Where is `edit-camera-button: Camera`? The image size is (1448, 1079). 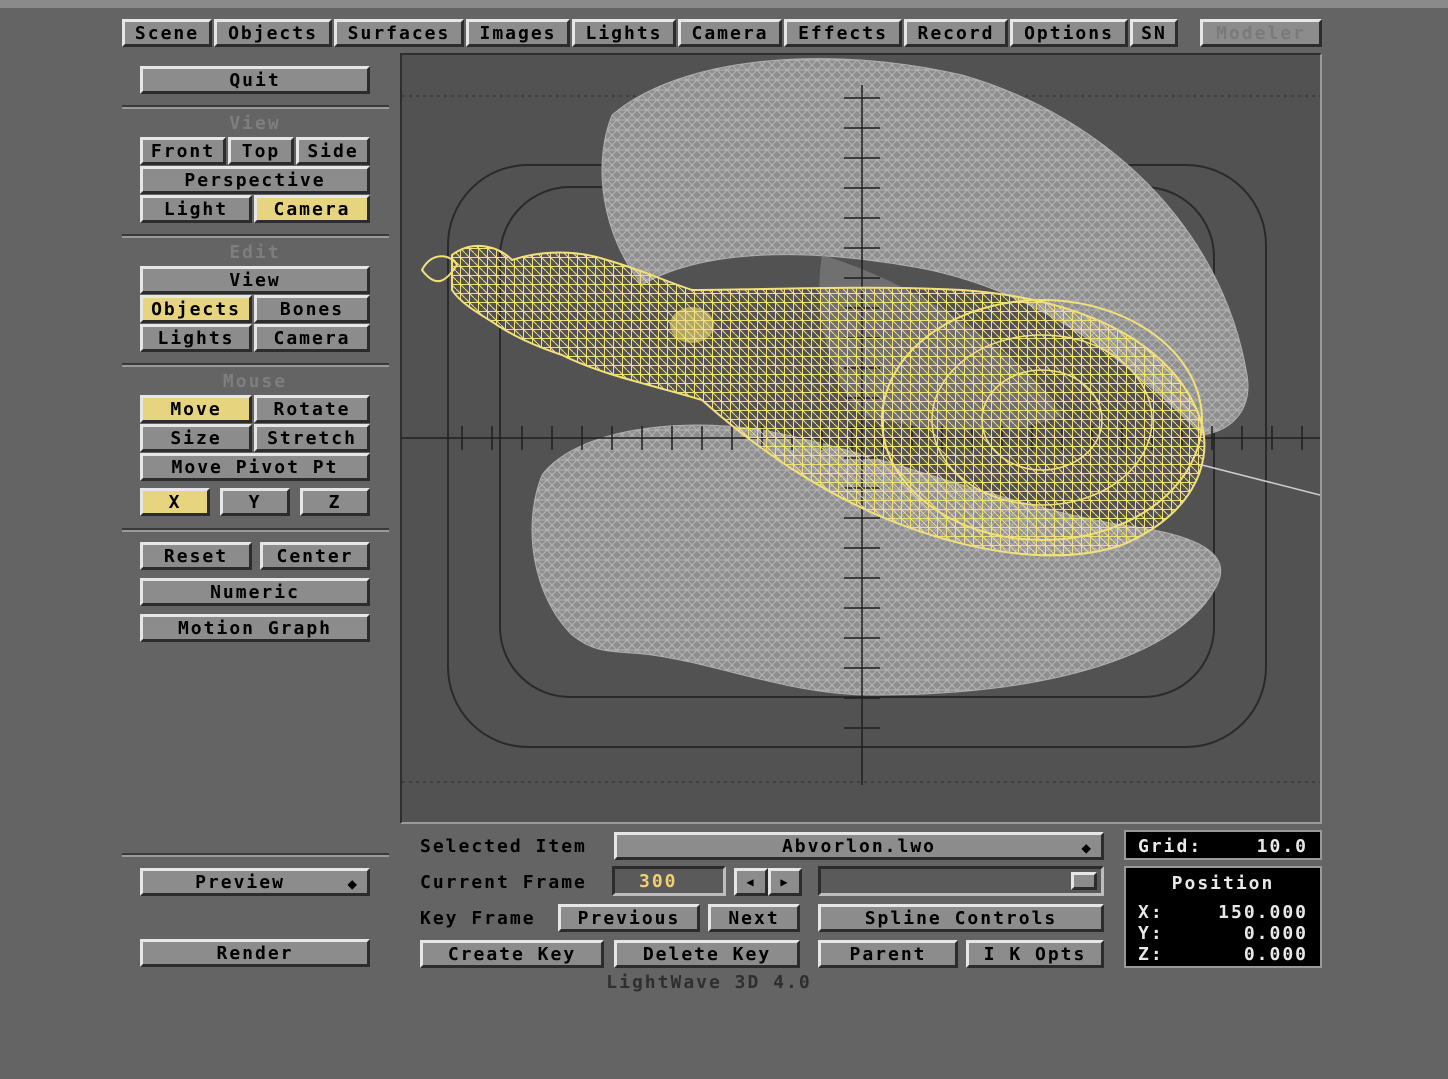
edit-camera-button: Camera is located at coordinates (312, 338).